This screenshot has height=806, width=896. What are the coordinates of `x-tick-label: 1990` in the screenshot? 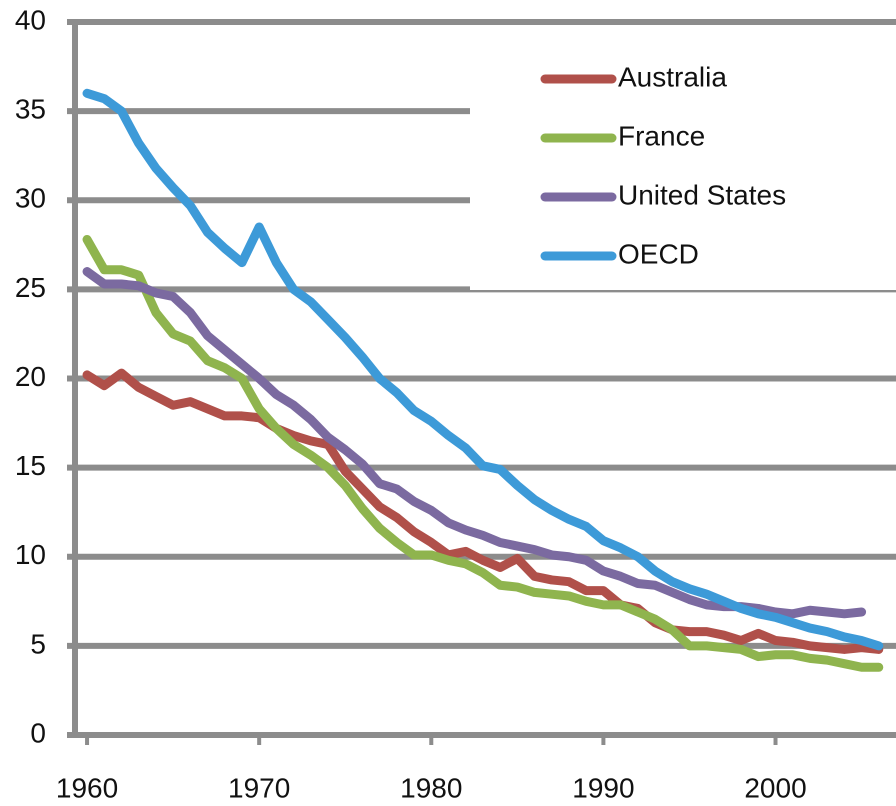 It's located at (603, 787).